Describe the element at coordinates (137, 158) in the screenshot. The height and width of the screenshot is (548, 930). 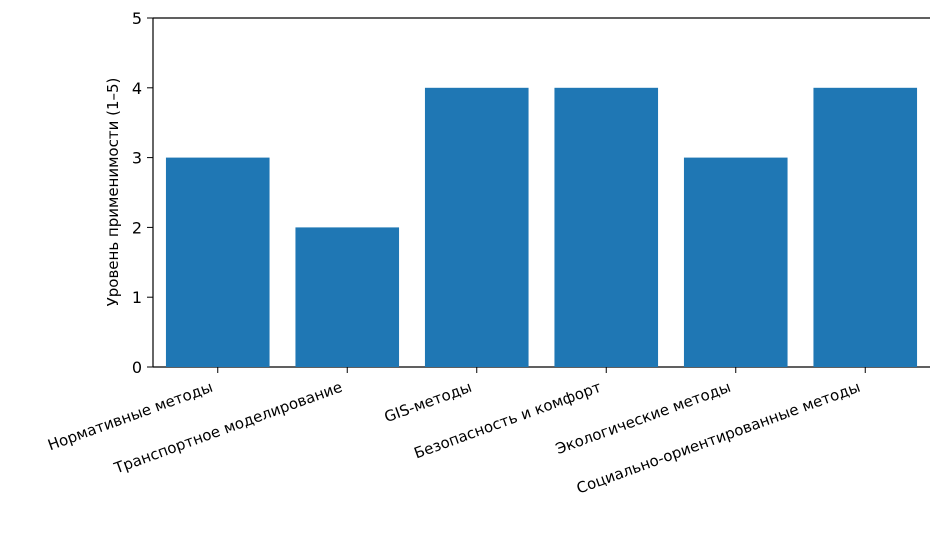
I see `y-tick-label: 3` at that location.